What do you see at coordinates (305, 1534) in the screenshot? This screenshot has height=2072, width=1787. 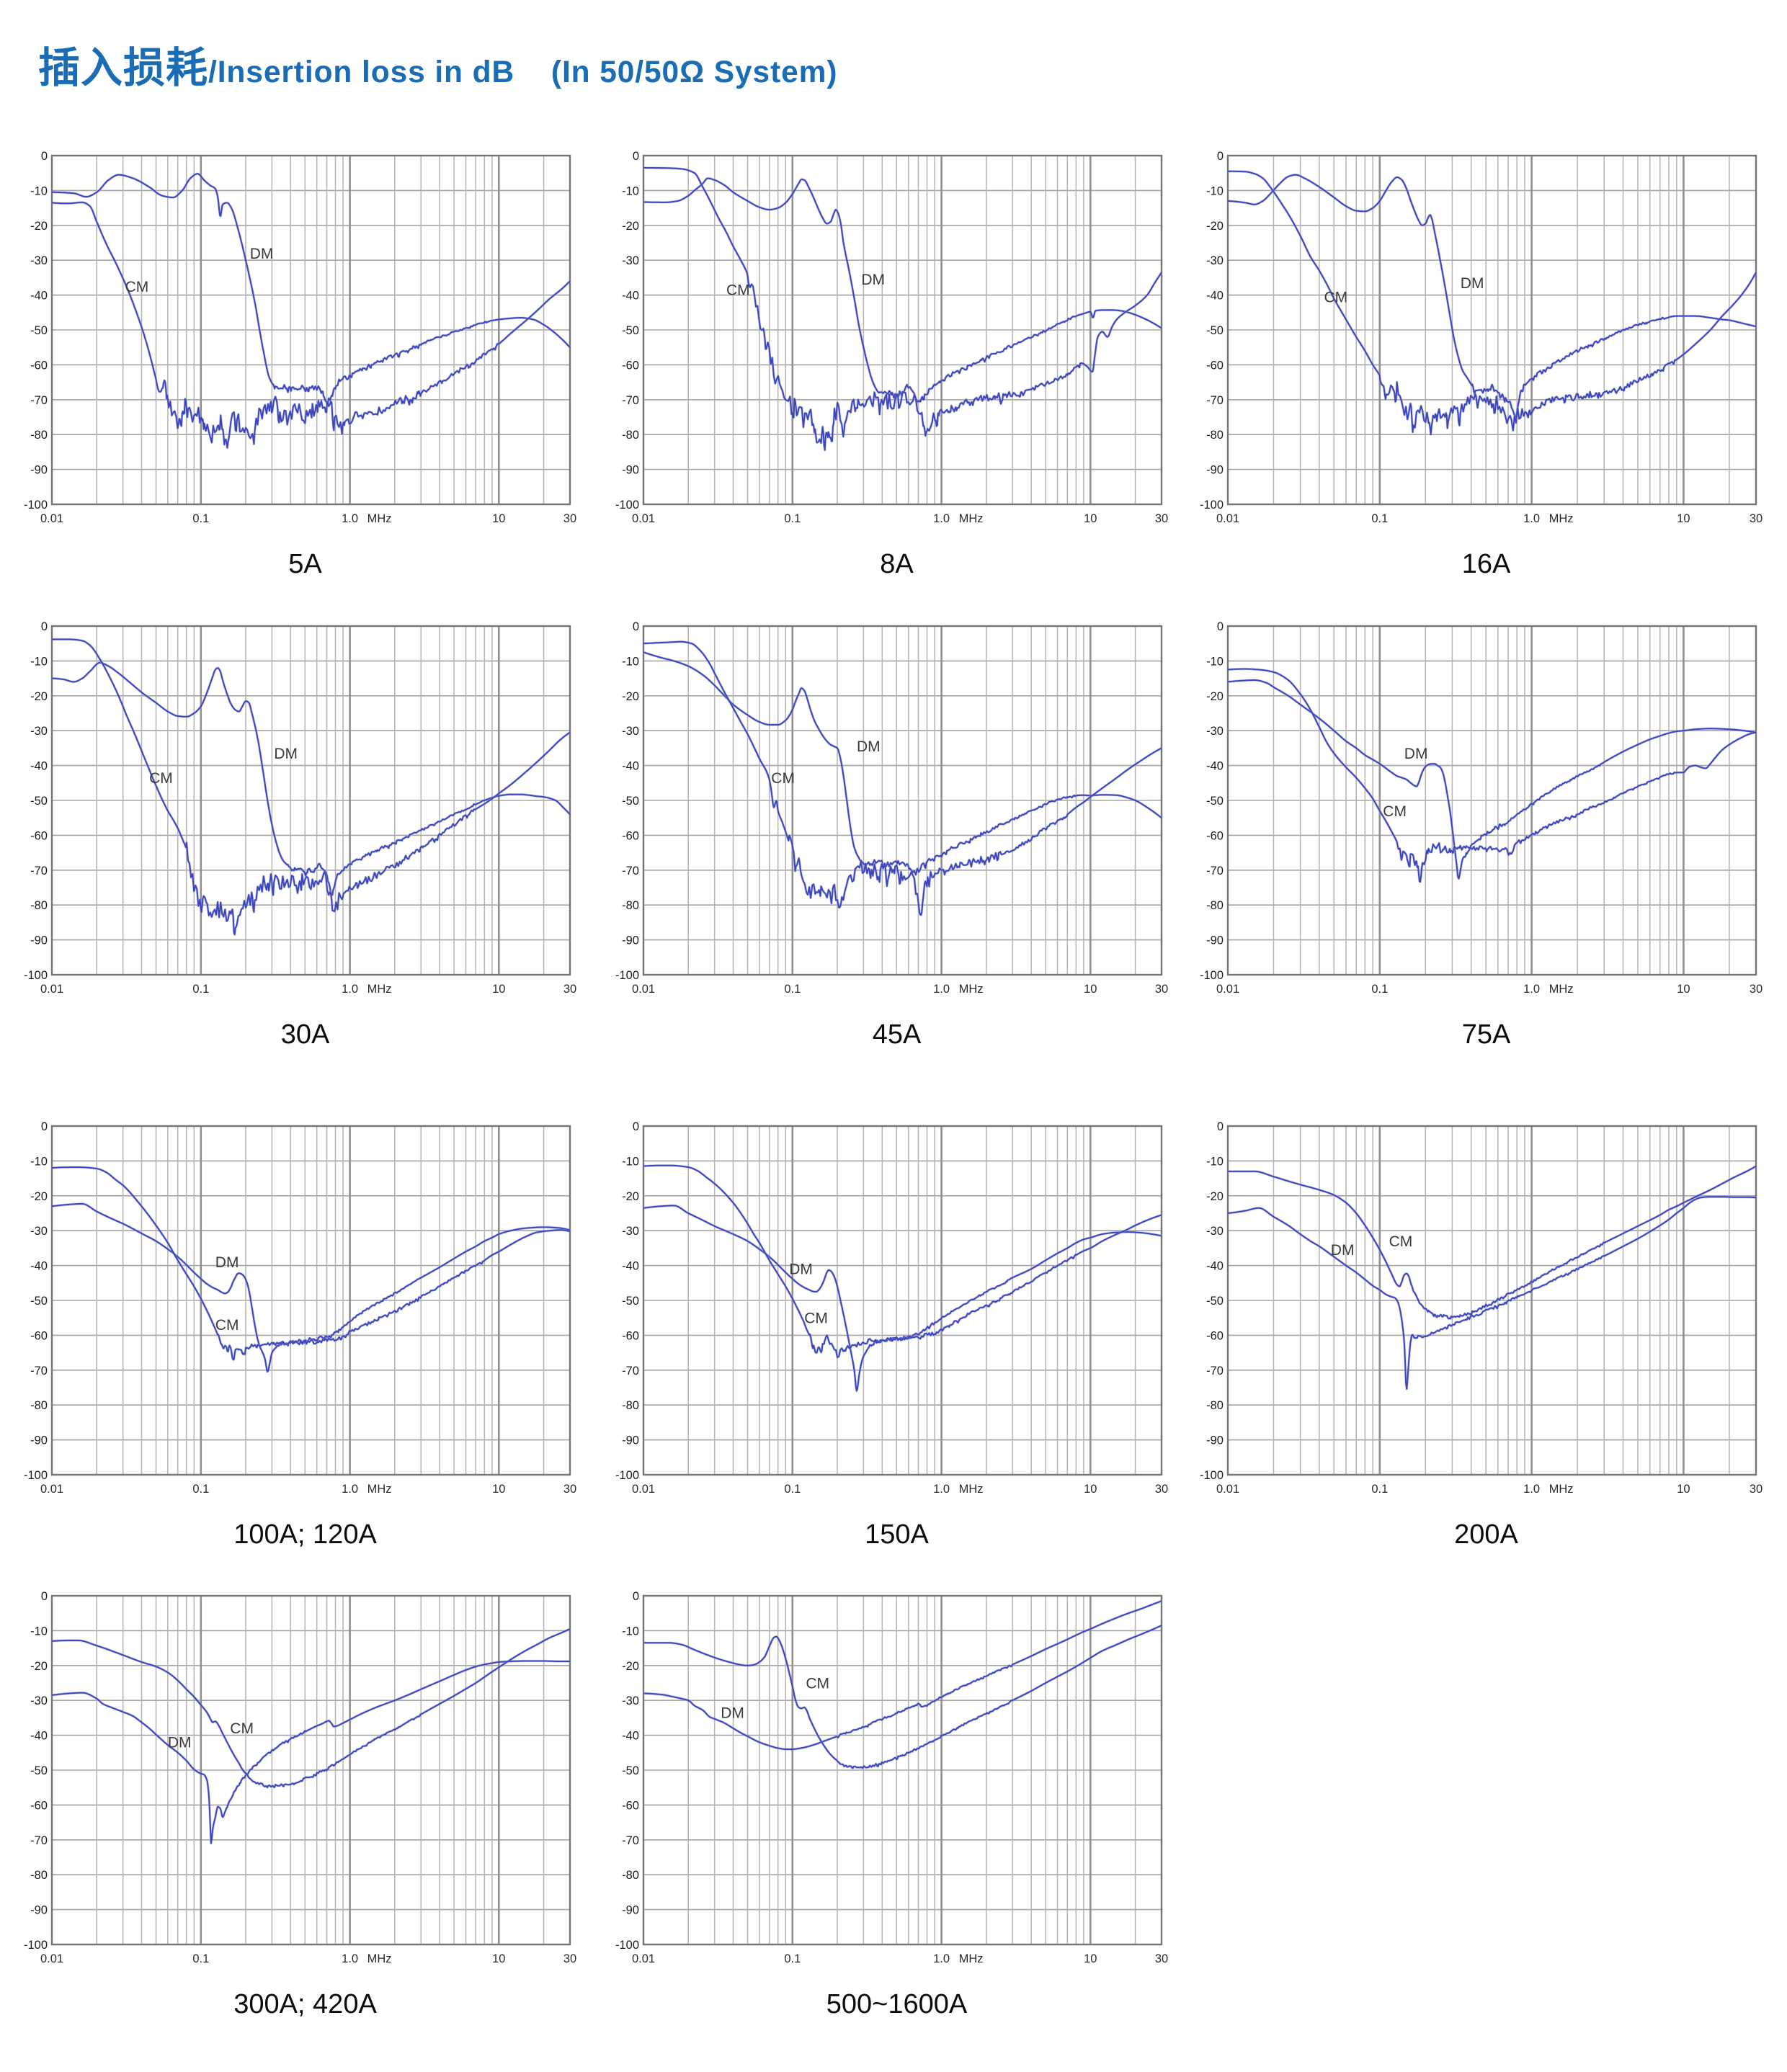 I see `svg-text: 100A; 120A` at bounding box center [305, 1534].